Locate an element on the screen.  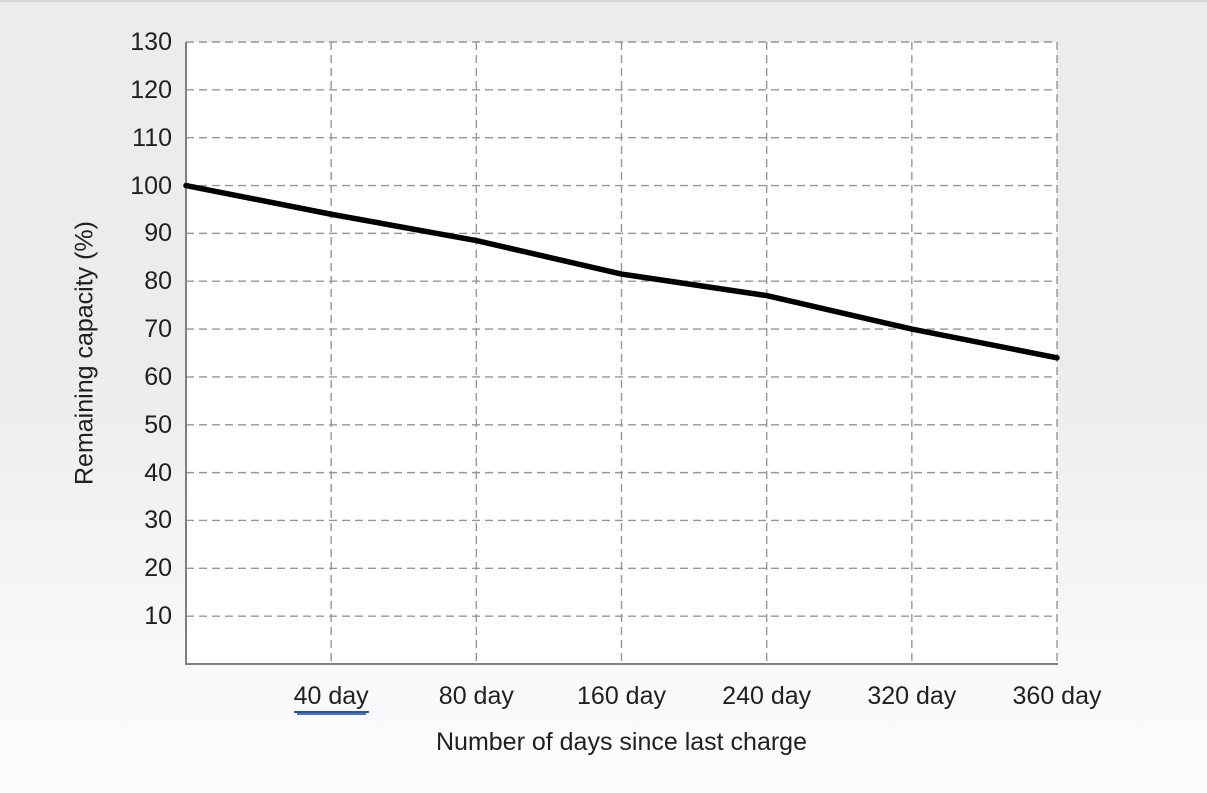
y-tick-label: 100 is located at coordinates (151, 185).